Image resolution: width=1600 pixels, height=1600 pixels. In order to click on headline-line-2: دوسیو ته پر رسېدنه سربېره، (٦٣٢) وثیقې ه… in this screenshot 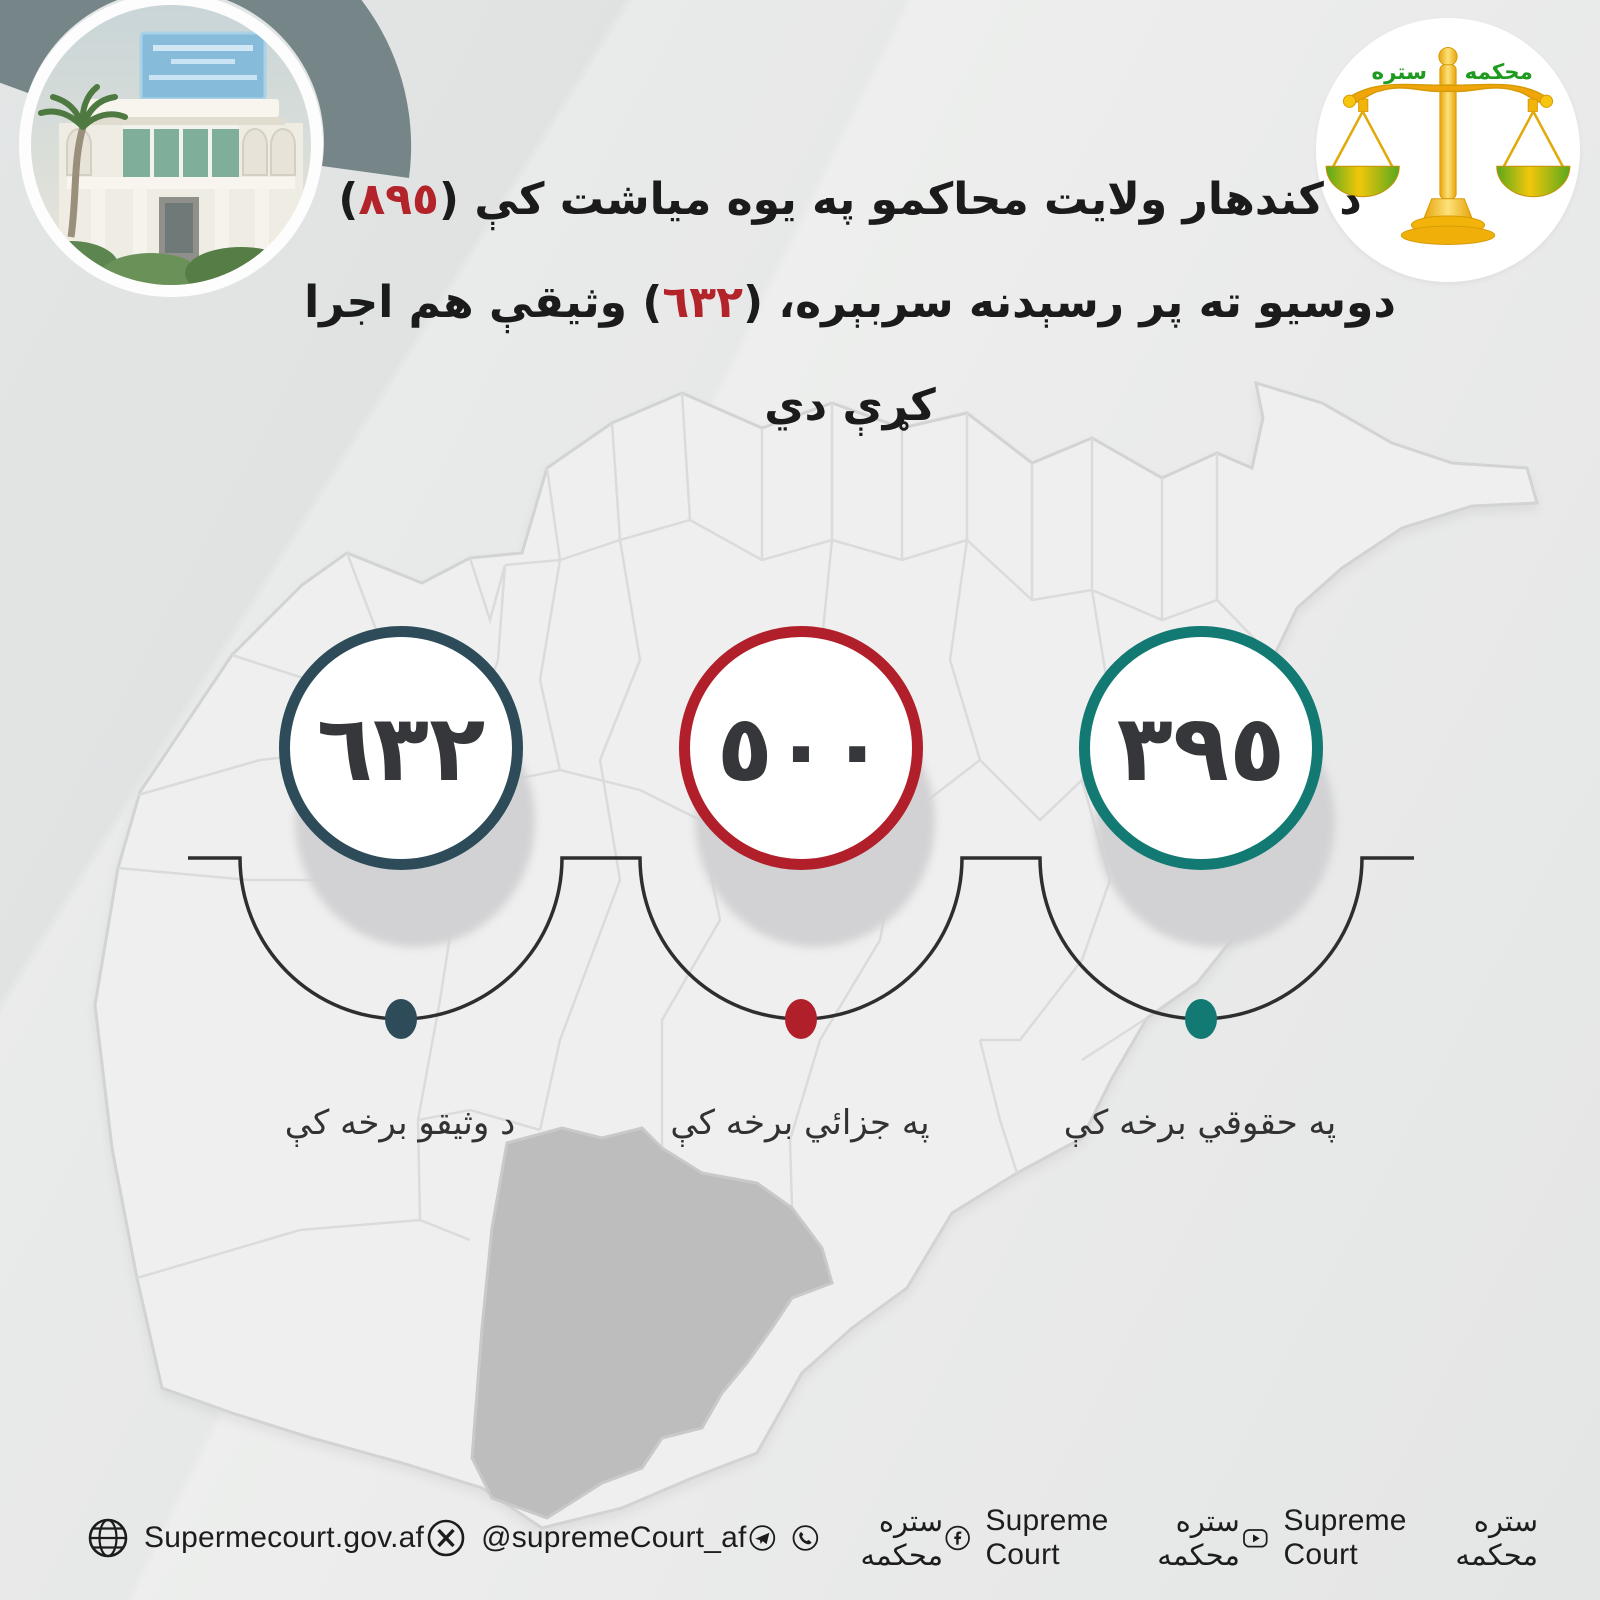, I will do `click(850, 302)`.